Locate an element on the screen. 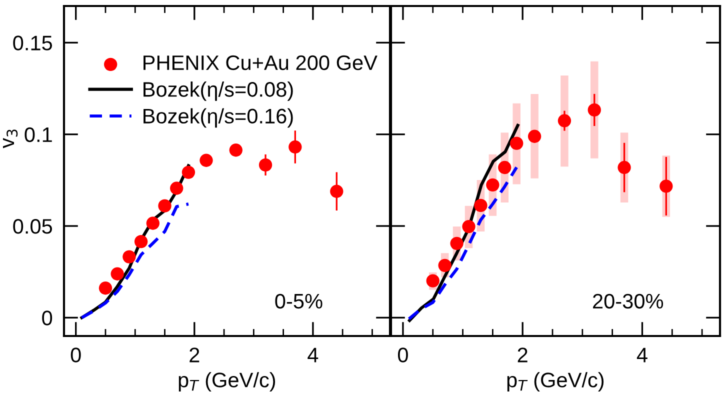 Image resolution: width=722 pixels, height=403 pixels. legend-label: PHENIX Cu+Au 200 GeV is located at coordinates (261, 62).